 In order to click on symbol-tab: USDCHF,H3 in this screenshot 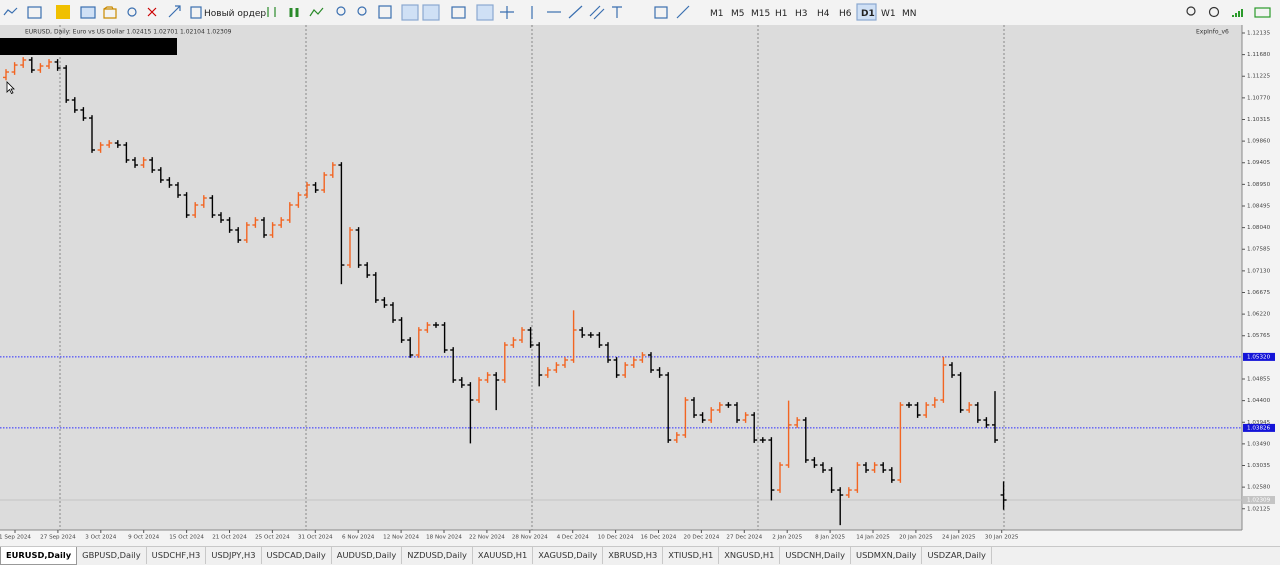, I will do `click(177, 555)`.